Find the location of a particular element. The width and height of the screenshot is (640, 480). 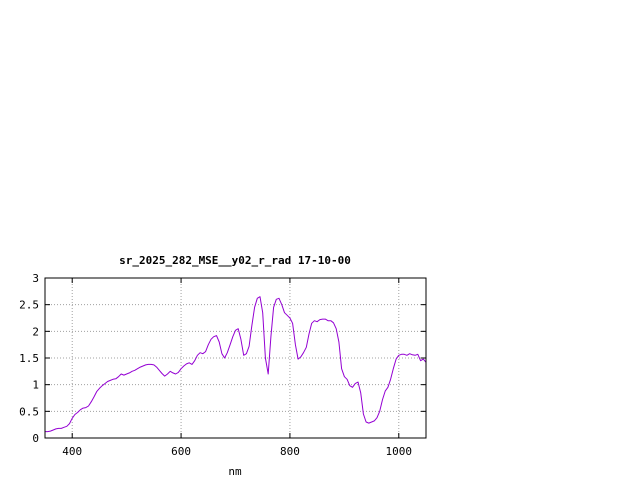

chart-title: sr_2025_282_MSE__y02_r_rad 17-10-00 is located at coordinates (235, 260).